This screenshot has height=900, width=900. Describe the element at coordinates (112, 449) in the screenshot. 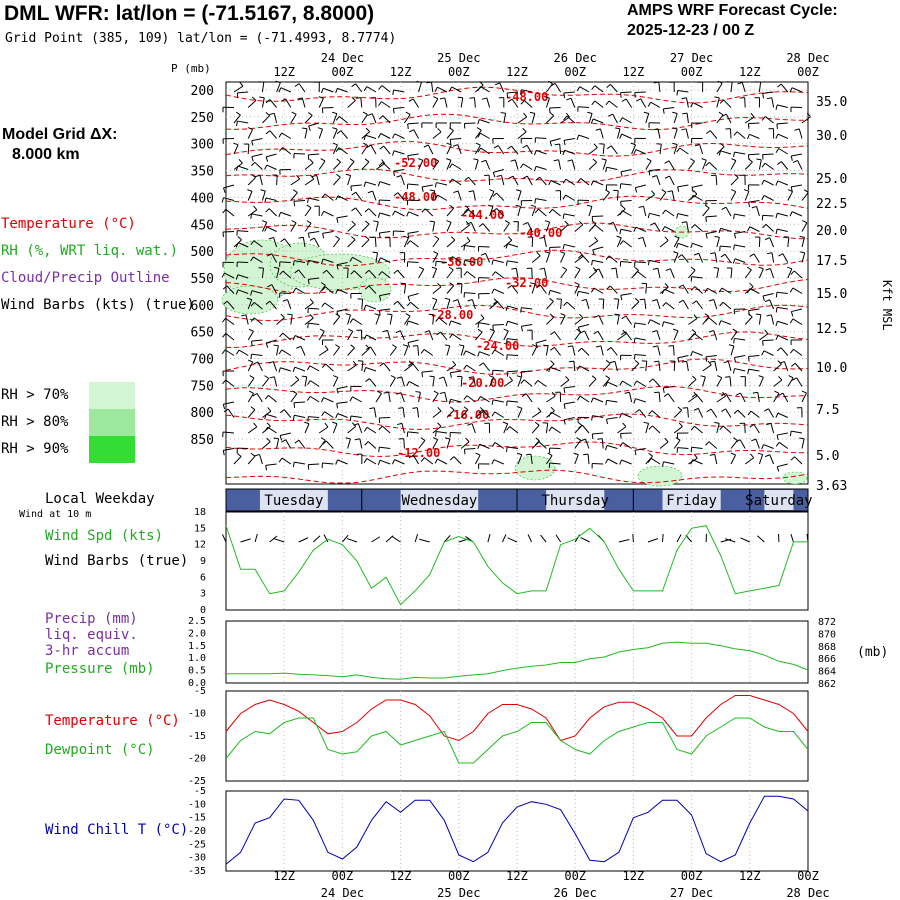

I see `legend-rh90-swatch` at that location.